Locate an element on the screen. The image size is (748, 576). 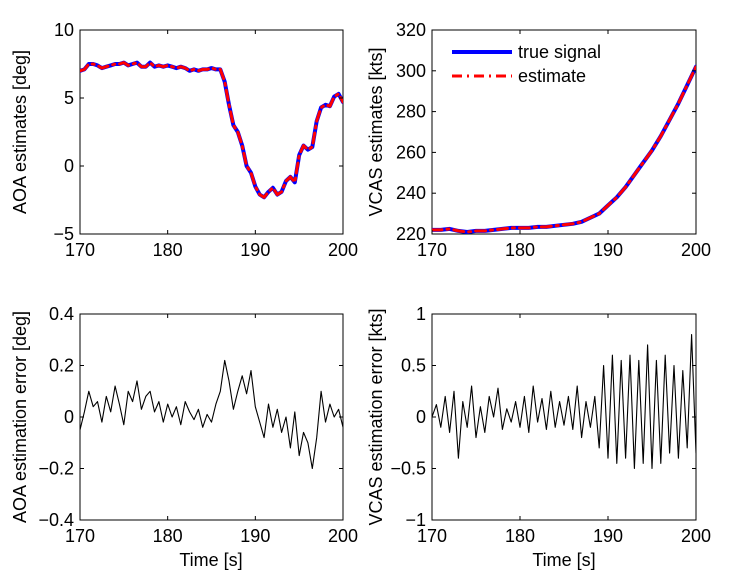
vcas-estimates-axes-box is located at coordinates (564, 132).